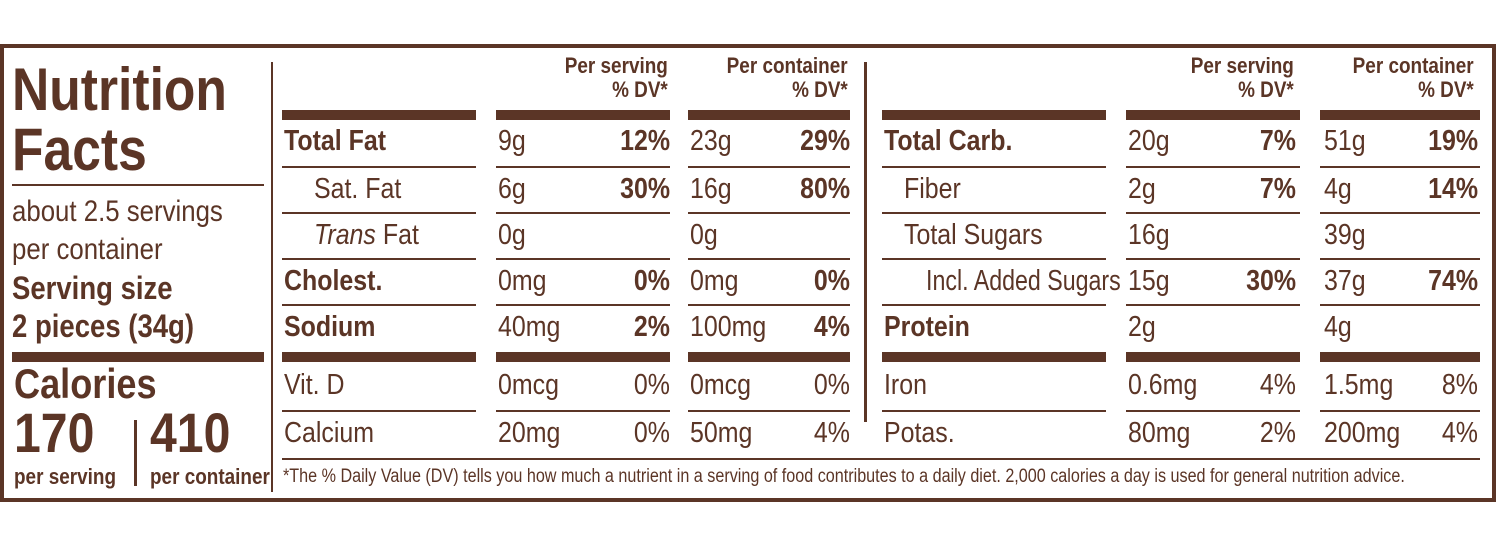 Image resolution: width=1500 pixels, height=548 pixels. Describe the element at coordinates (336, 433) in the screenshot. I see `vitamin-name-calcium: Calcium` at that location.